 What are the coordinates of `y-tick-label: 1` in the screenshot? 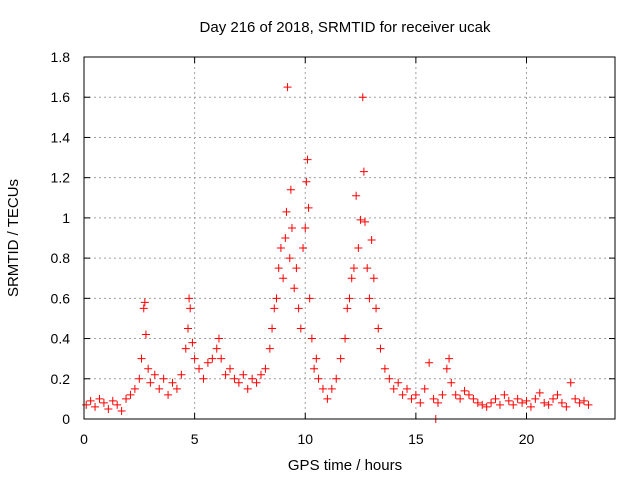 It's located at (66, 218).